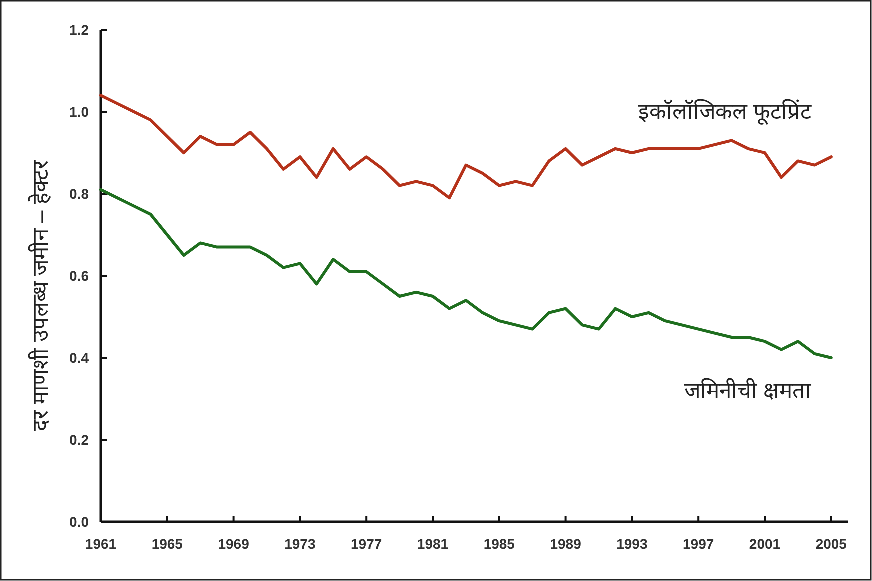  Describe the element at coordinates (234, 544) in the screenshot. I see `x-tick-label: 1969` at that location.